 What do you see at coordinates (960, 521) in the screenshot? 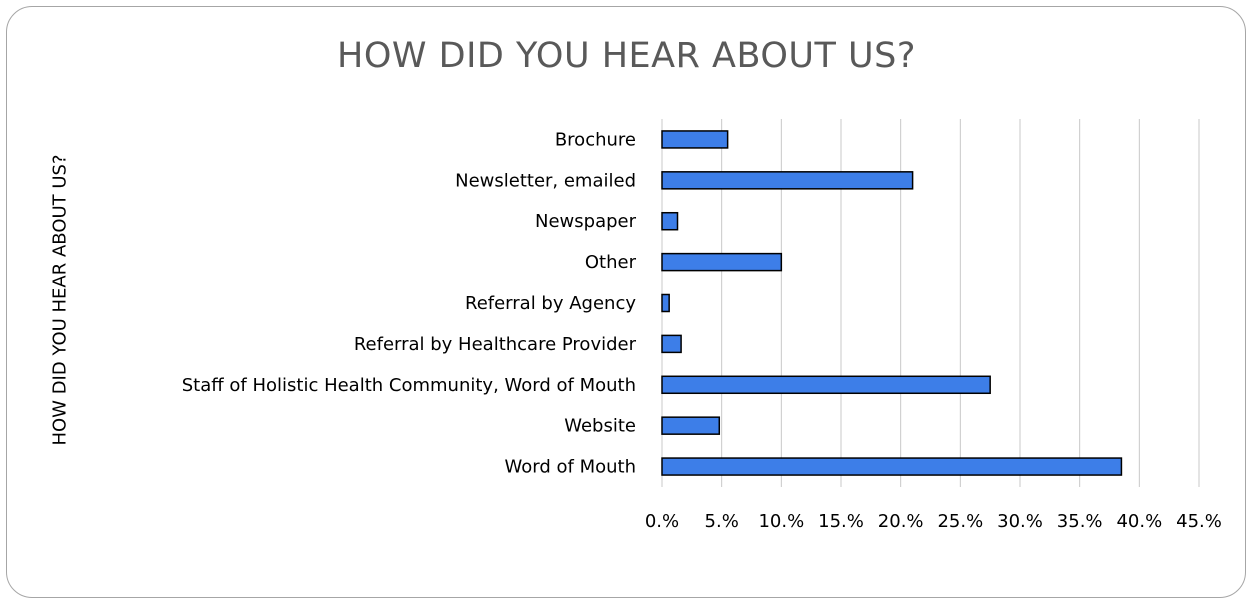
I see `x-tick-label: 25.%` at bounding box center [960, 521].